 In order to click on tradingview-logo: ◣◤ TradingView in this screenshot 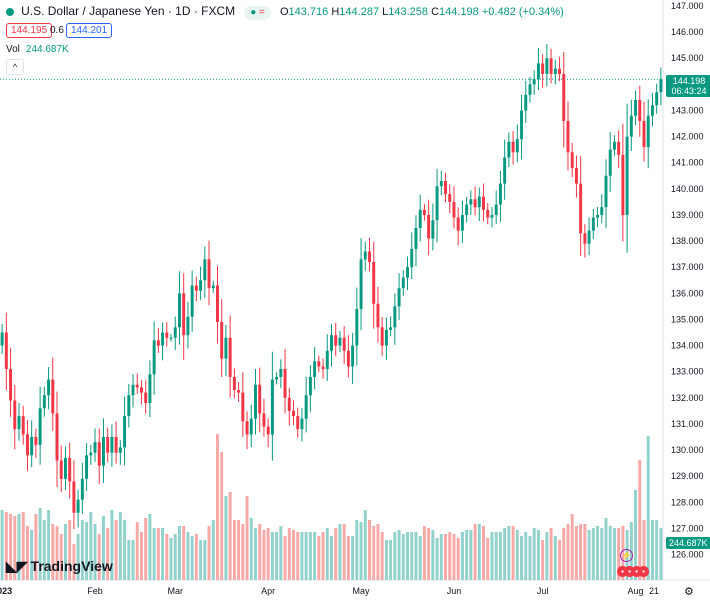, I will do `click(59, 566)`.